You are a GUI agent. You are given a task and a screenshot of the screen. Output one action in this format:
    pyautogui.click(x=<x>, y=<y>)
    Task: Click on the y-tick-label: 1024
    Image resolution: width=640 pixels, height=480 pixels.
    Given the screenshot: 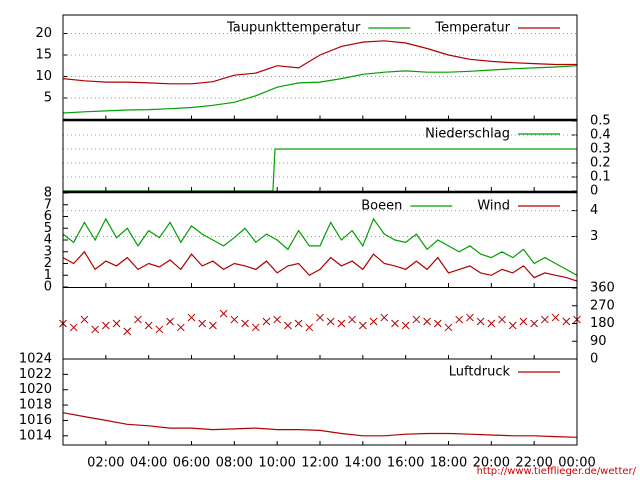 What is the action you would take?
    pyautogui.click(x=35, y=359)
    